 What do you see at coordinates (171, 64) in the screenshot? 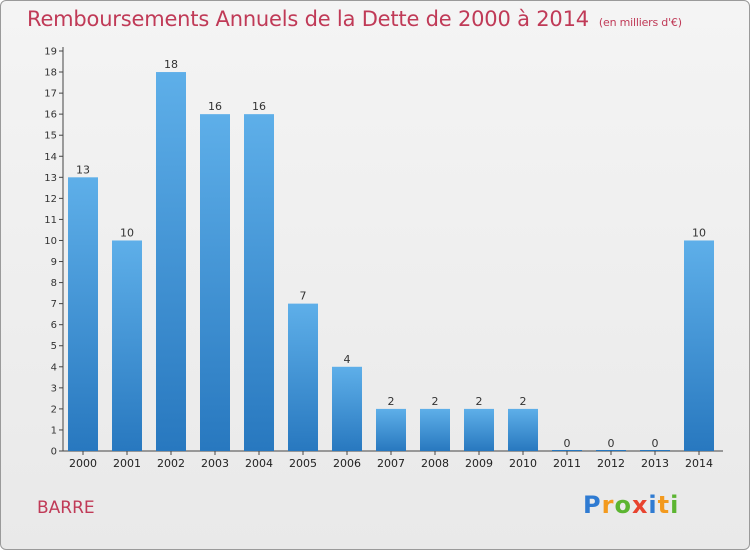
I see `bar-value-label: 18` at bounding box center [171, 64].